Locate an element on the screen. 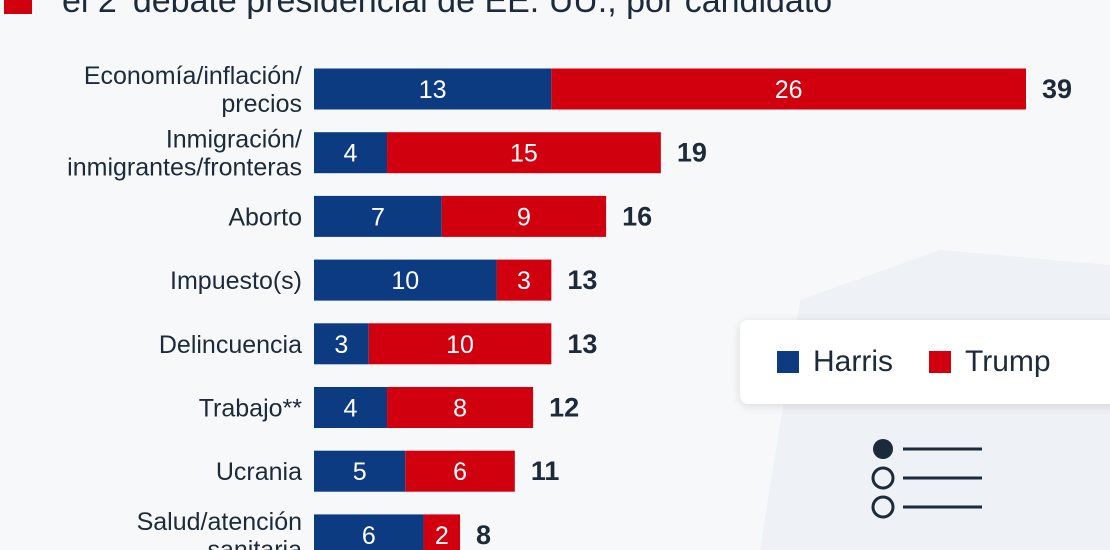 The height and width of the screenshot is (550, 1110). bar-value-harris: 3 is located at coordinates (341, 345).